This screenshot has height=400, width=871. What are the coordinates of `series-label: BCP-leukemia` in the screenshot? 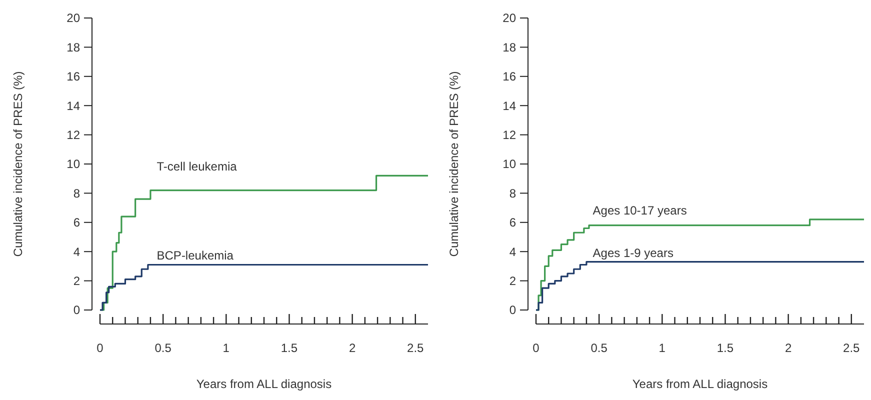 It's located at (195, 255).